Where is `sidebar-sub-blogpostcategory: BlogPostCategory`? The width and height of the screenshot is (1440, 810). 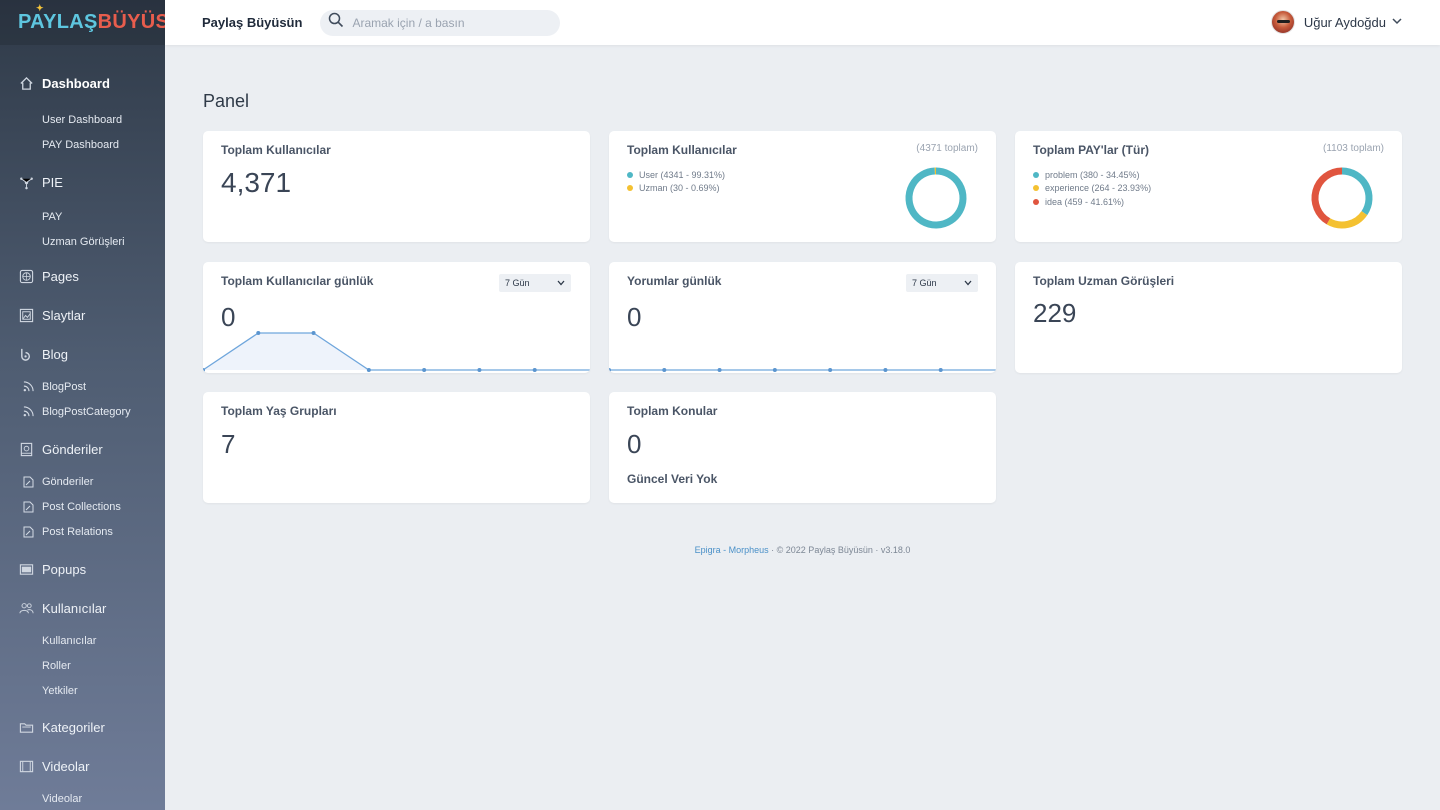 sidebar-sub-blogpostcategory: BlogPostCategory is located at coordinates (82, 411).